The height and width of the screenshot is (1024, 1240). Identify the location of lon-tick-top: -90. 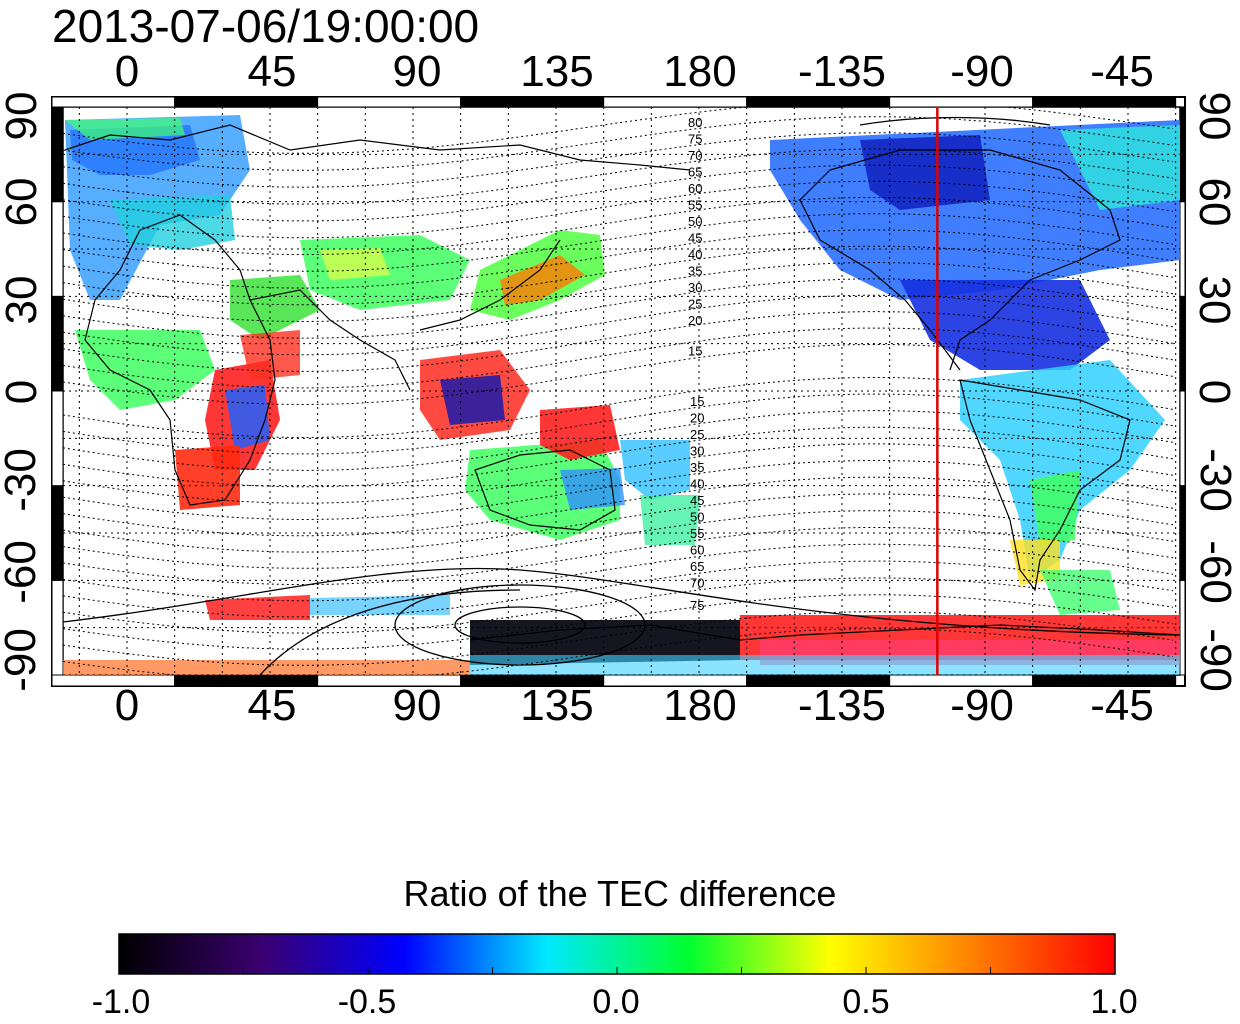
(982, 71).